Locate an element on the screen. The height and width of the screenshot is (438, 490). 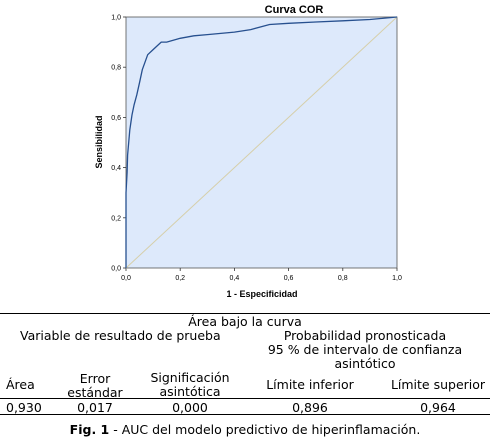
value-area: 0,930 is located at coordinates (24, 407).